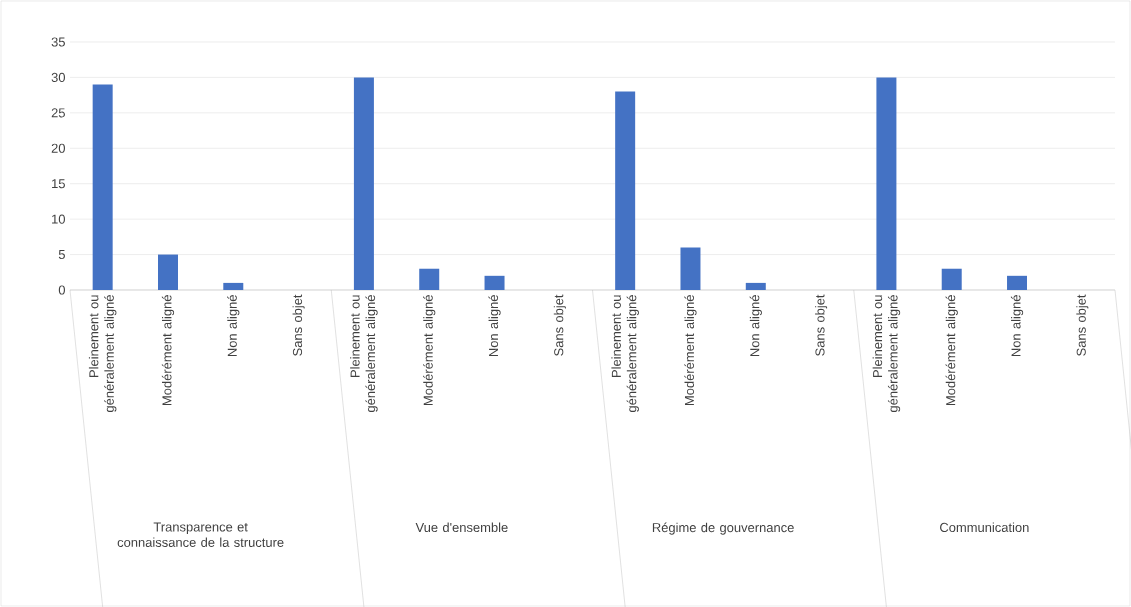  I want to click on text: Transparence et connaissance de la structure, so click(200, 534).